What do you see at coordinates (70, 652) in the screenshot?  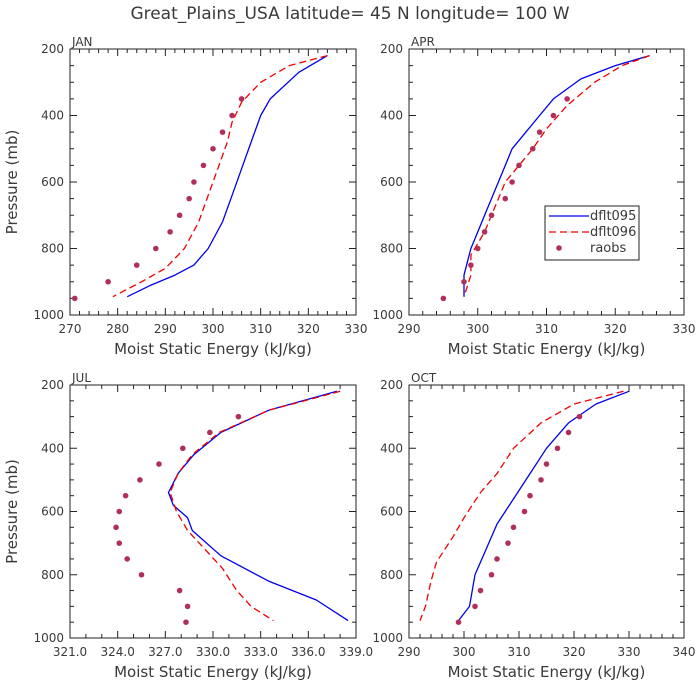 I see `x-tick-label: 321.0` at bounding box center [70, 652].